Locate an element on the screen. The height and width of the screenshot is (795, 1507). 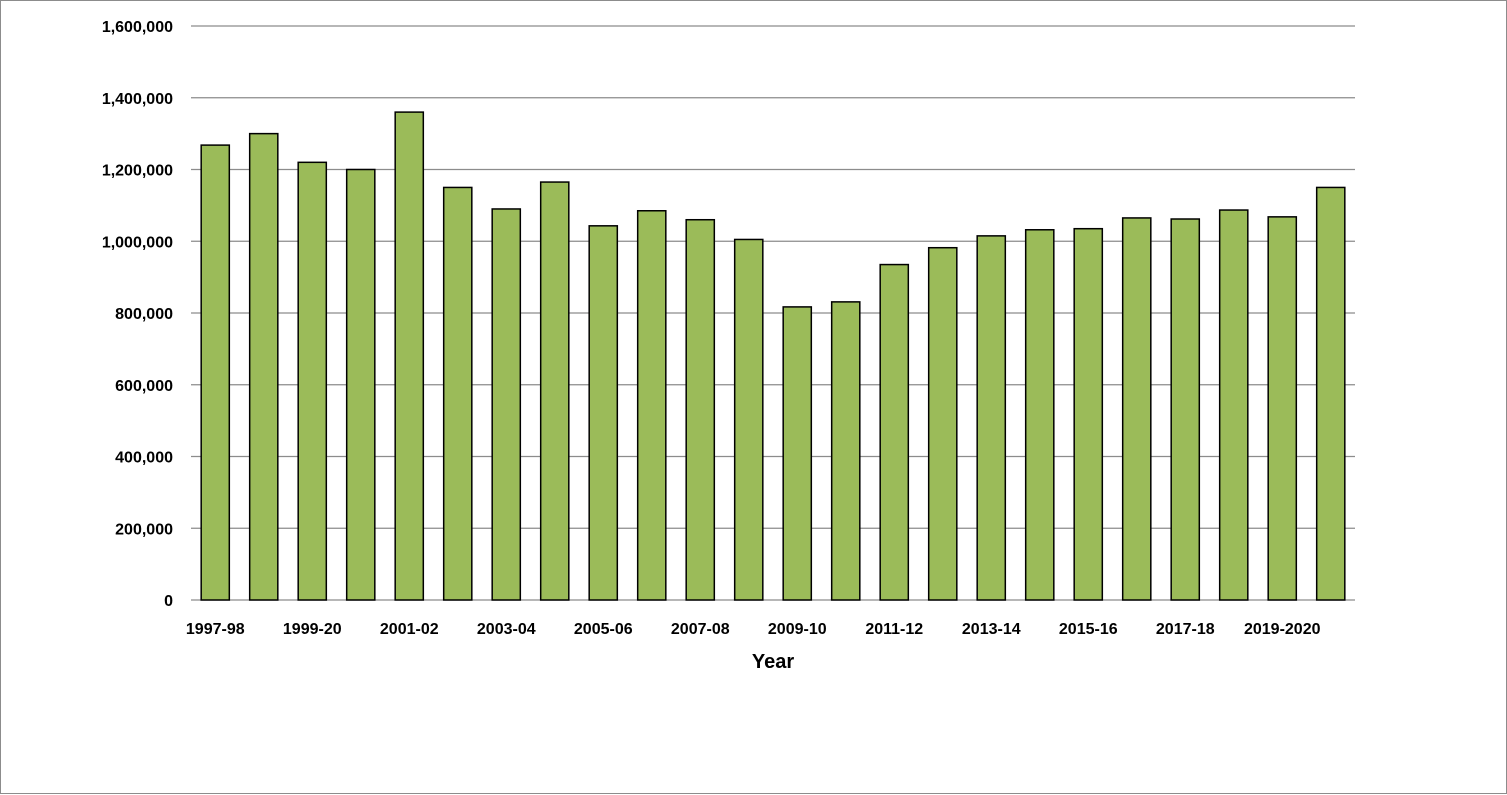
x-tick-label: 2013-14 is located at coordinates (991, 629).